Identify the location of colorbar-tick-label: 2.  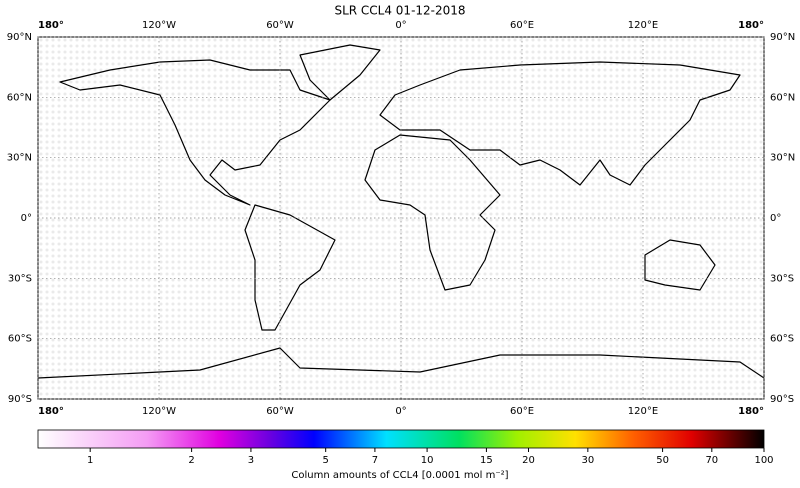
(191, 460).